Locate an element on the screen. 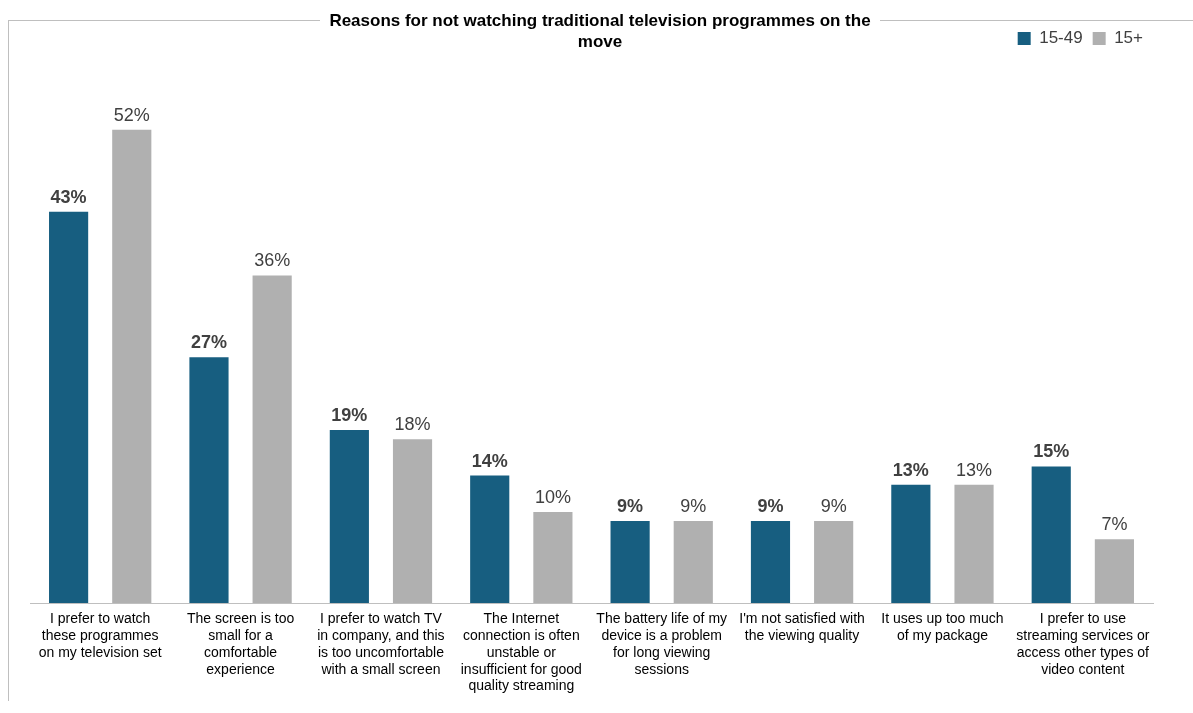 The image size is (1193, 713). x-tick-label: I'm not satisfied with the viewing quality is located at coordinates (802, 627).